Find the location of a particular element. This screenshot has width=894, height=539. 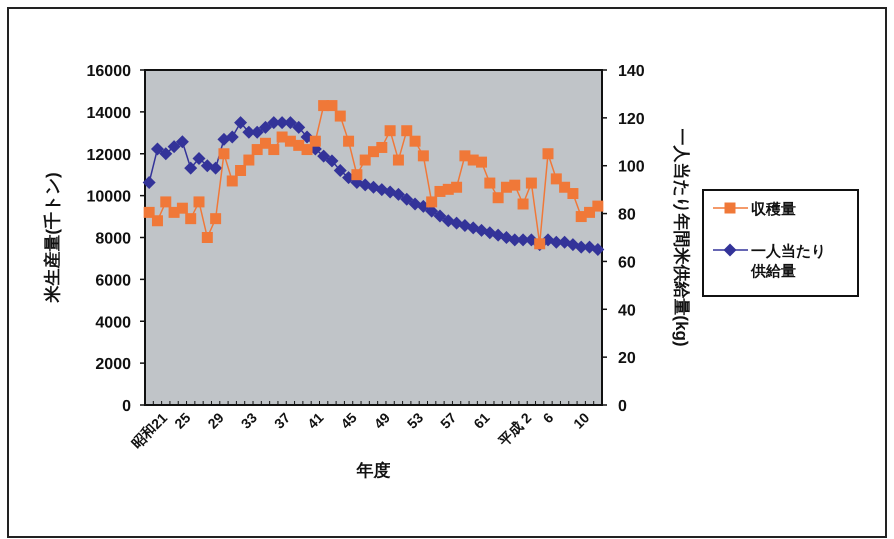

x-tick-label: 25 is located at coordinates (182, 420).